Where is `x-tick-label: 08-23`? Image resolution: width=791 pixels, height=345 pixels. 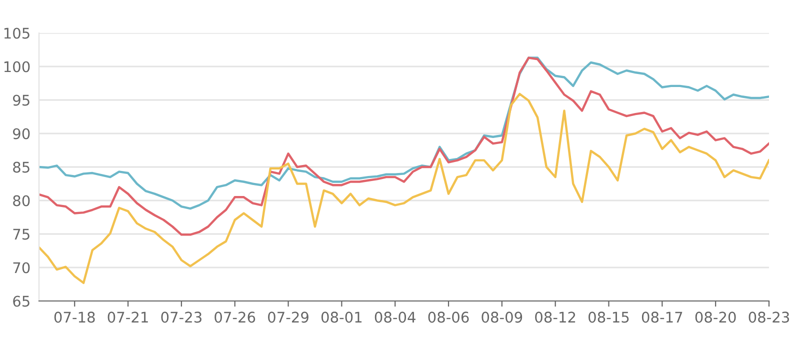 x-tick-label: 08-23 is located at coordinates (769, 317).